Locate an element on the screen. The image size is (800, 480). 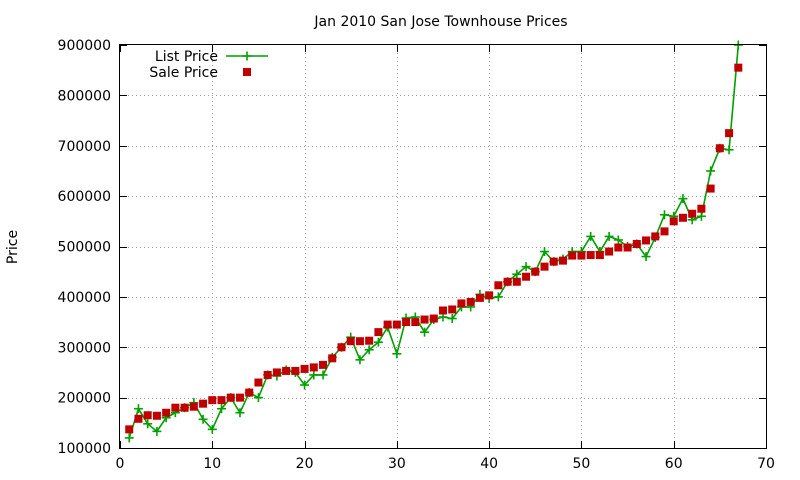
y-tick-label: 500000 is located at coordinates (84, 248).